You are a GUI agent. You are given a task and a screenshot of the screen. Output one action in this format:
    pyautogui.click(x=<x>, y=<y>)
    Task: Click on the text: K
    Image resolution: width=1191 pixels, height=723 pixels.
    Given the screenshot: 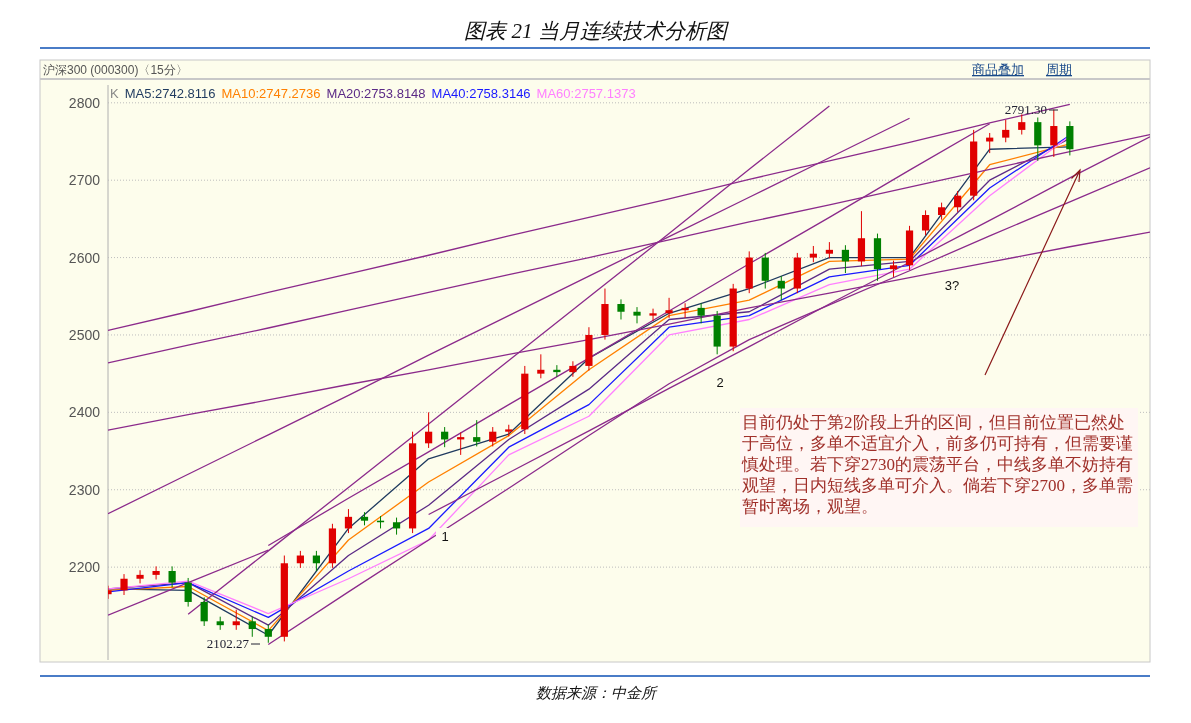 What is the action you would take?
    pyautogui.click(x=114, y=93)
    